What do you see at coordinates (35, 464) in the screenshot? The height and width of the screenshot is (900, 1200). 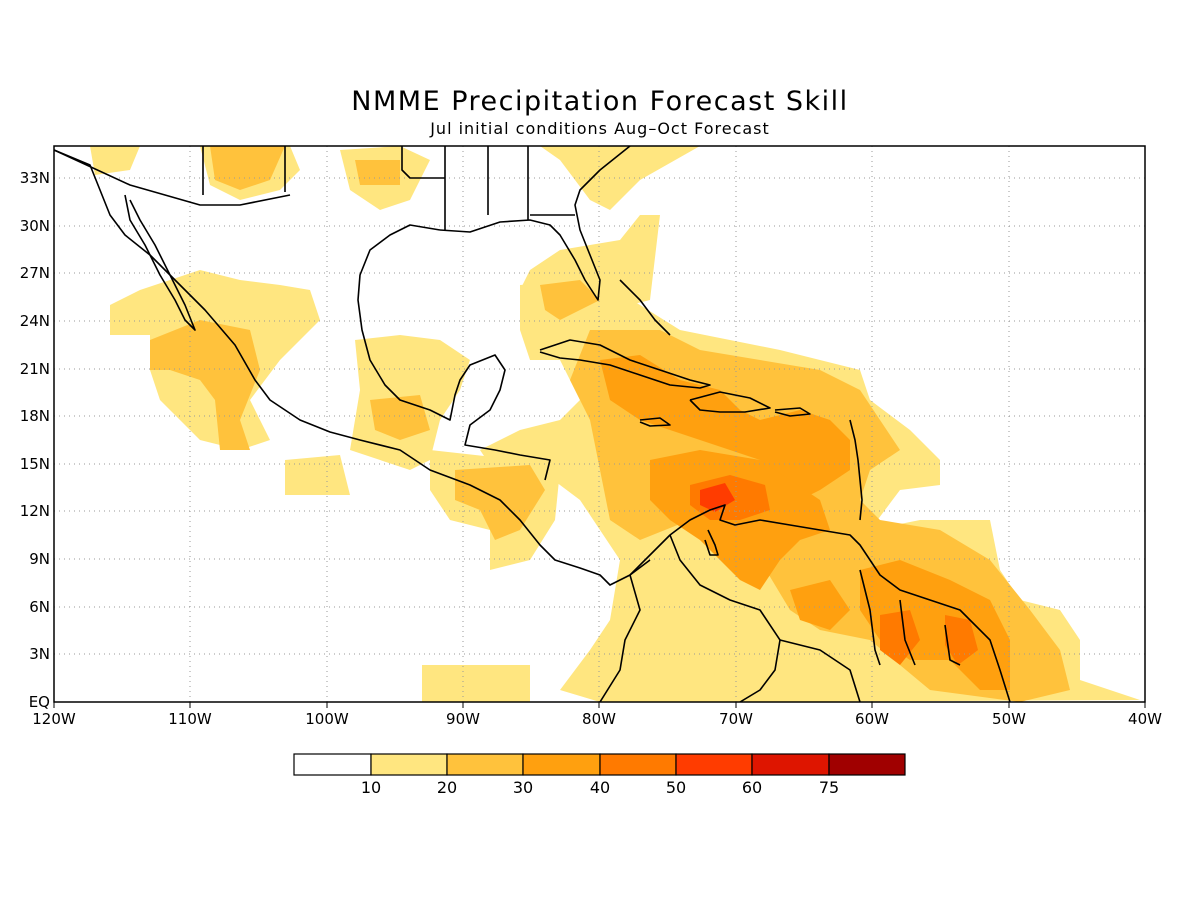 I see `lat-label: 15N` at bounding box center [35, 464].